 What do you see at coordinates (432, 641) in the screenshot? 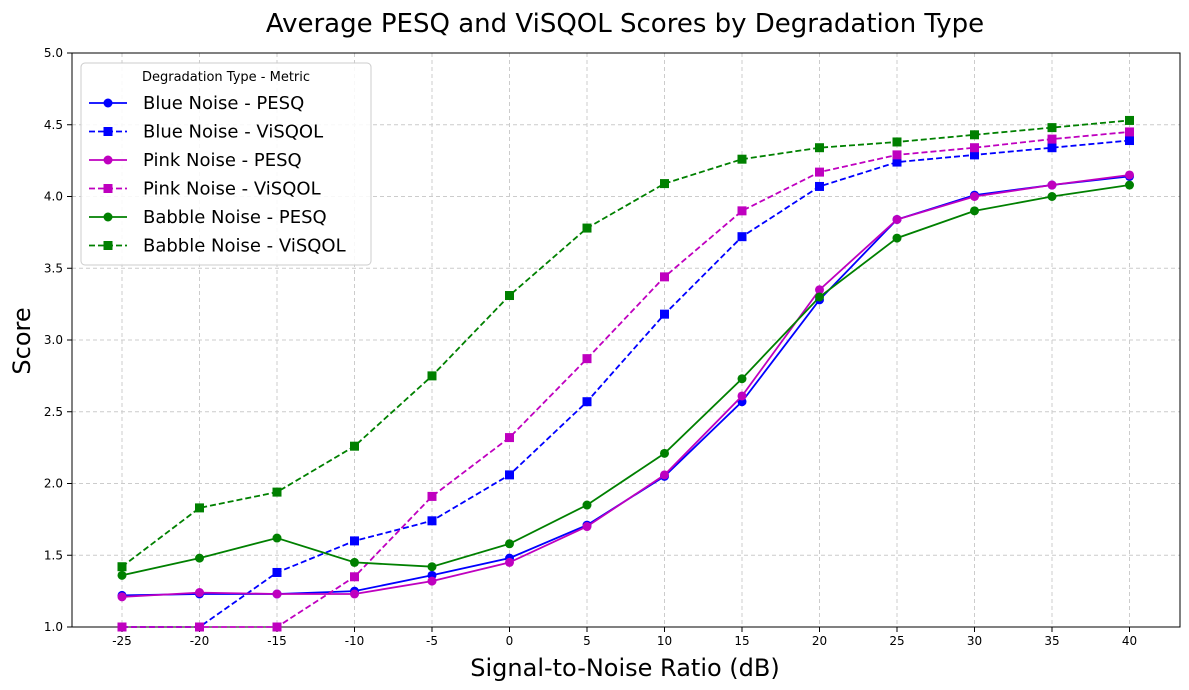
I see `x-tick-label: -5` at bounding box center [432, 641].